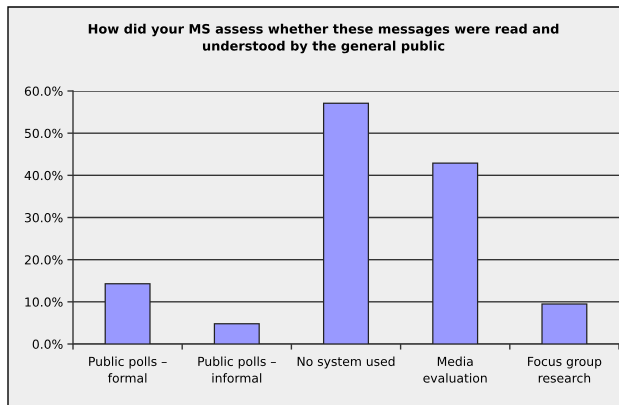 This screenshot has width=619, height=405. Describe the element at coordinates (47, 344) in the screenshot. I see `y-tick-label: 0.0%` at that location.